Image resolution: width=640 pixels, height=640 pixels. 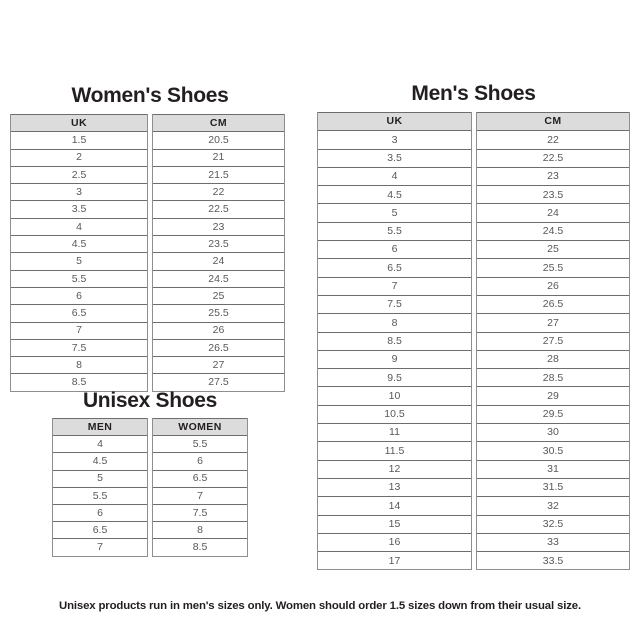 What do you see at coordinates (394, 523) in the screenshot?
I see `table-cell: 15` at bounding box center [394, 523].